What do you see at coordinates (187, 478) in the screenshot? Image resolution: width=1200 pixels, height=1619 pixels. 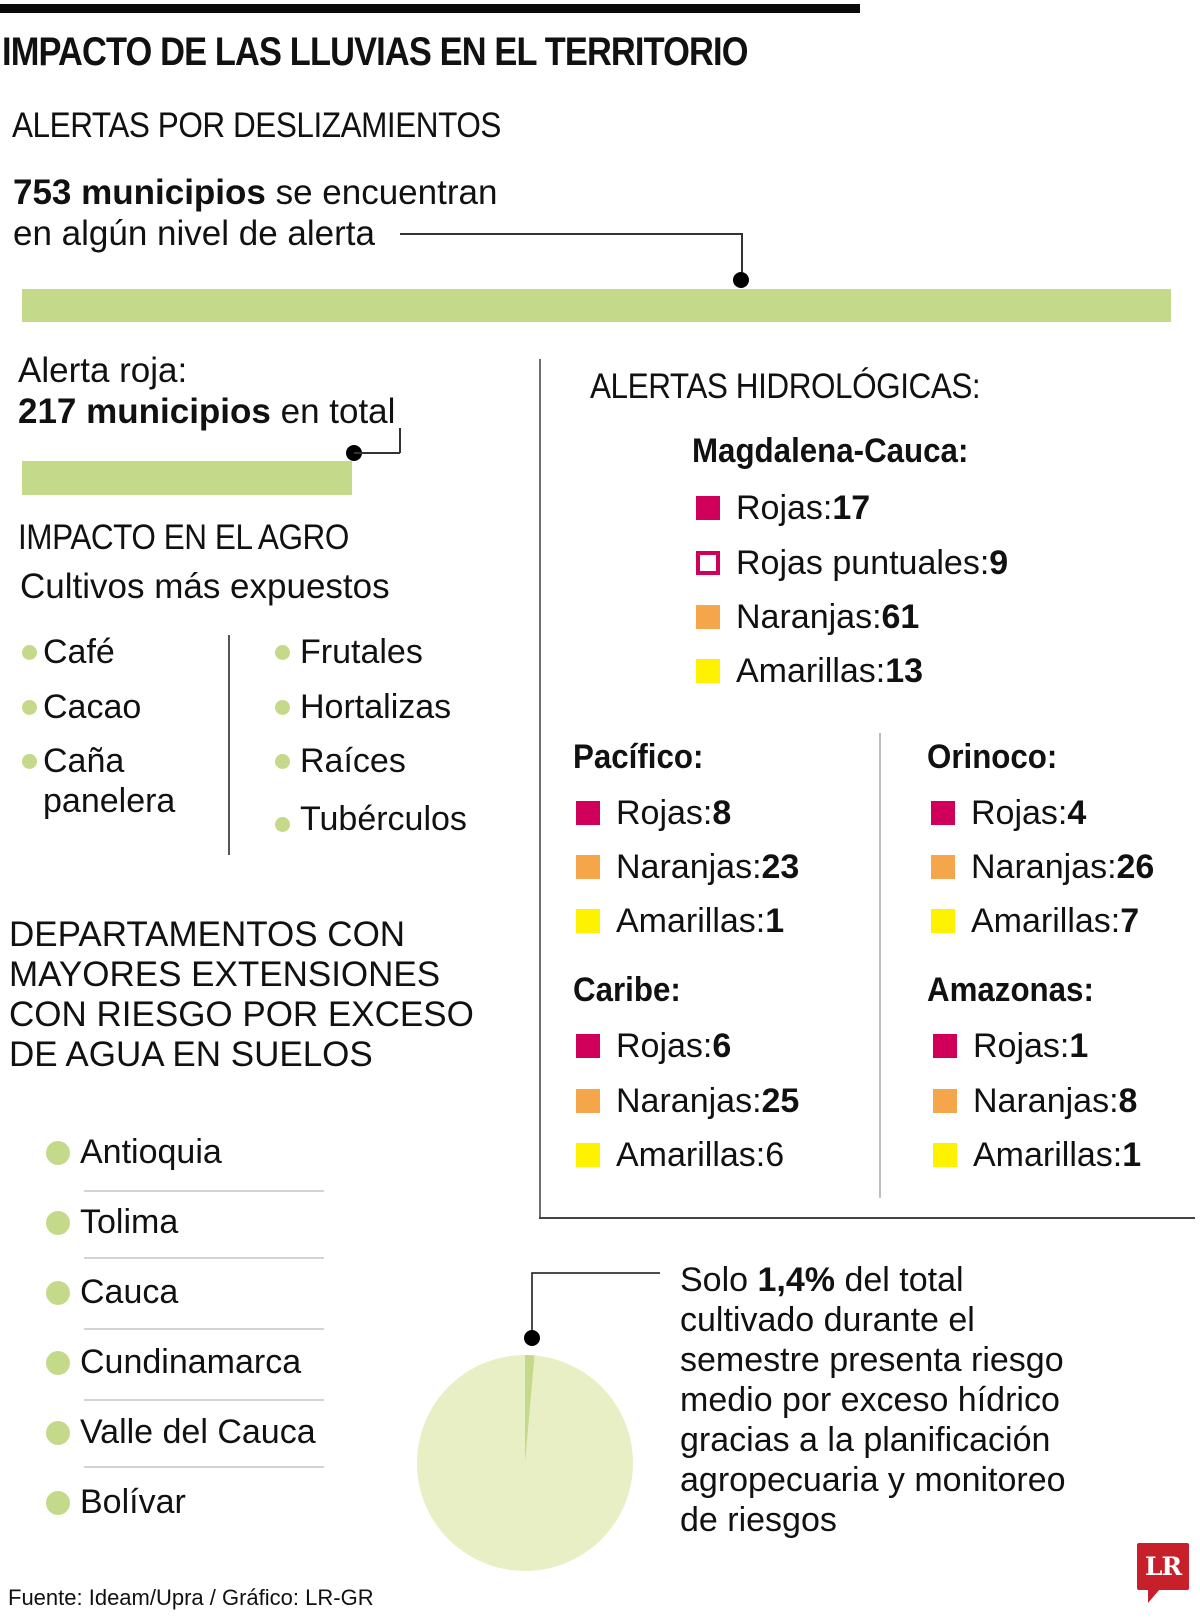 I see `red-alert-bar` at bounding box center [187, 478].